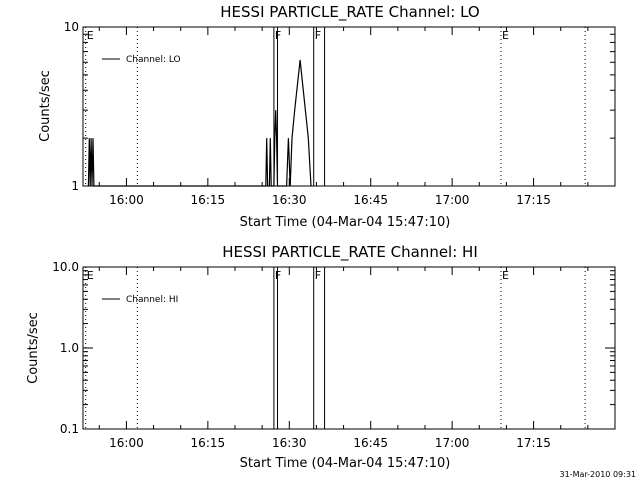 The width and height of the screenshot is (640, 480). Describe the element at coordinates (370, 200) in the screenshot. I see `panel-lo-x-tick-label: 16:45` at that location.